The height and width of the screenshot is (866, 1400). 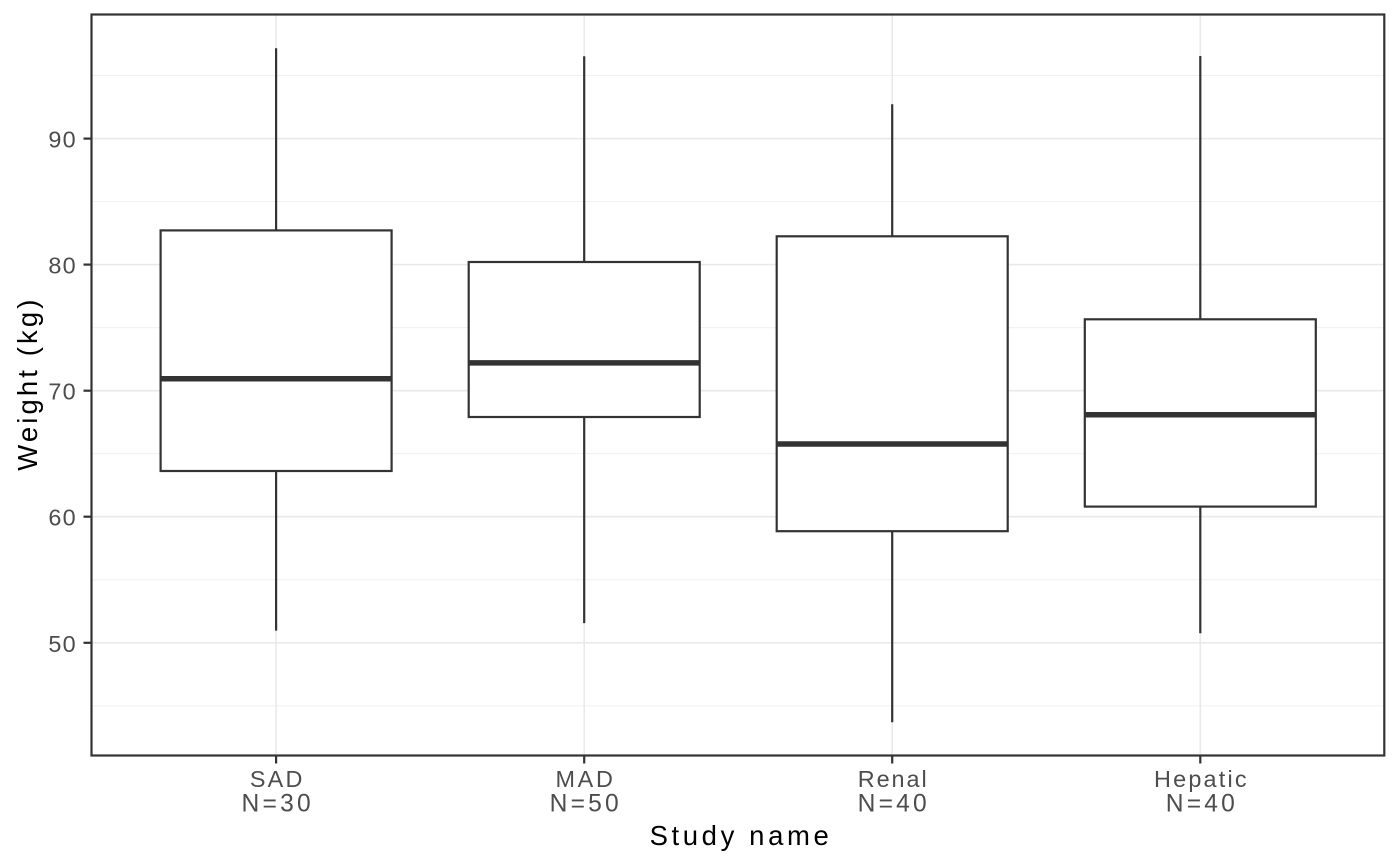 I want to click on svg-text: 60, so click(x=62, y=518).